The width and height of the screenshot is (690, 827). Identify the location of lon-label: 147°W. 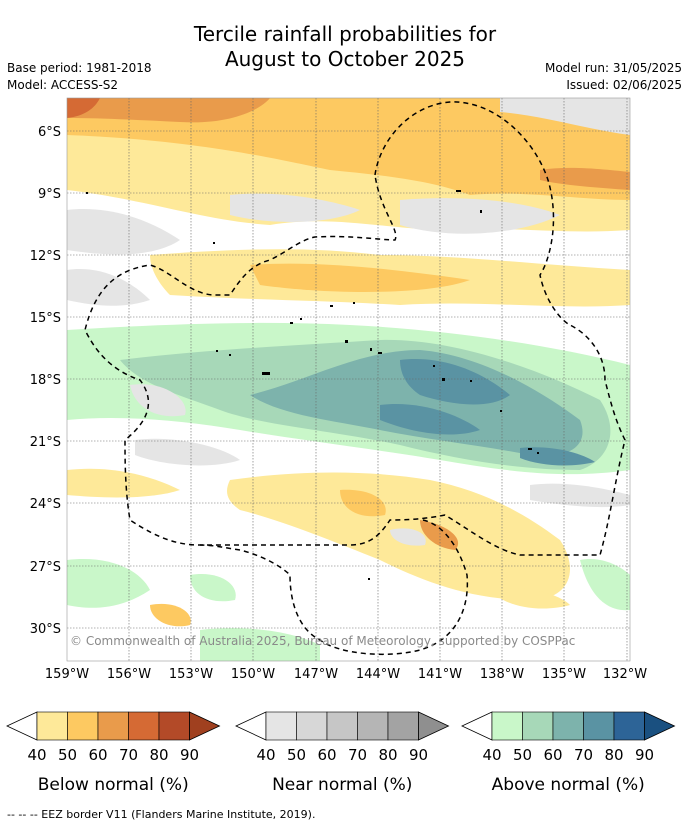
(316, 674).